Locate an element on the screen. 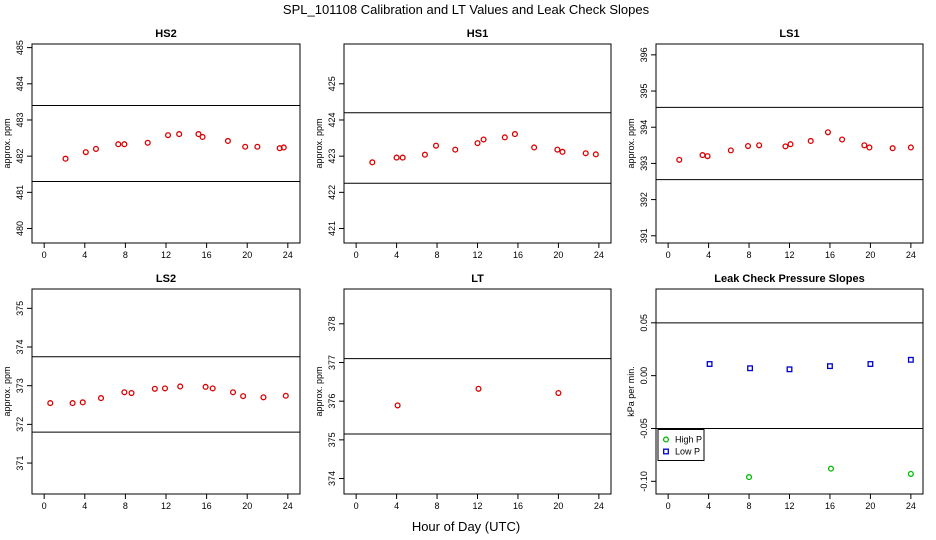  legend-label: High P is located at coordinates (688, 439).